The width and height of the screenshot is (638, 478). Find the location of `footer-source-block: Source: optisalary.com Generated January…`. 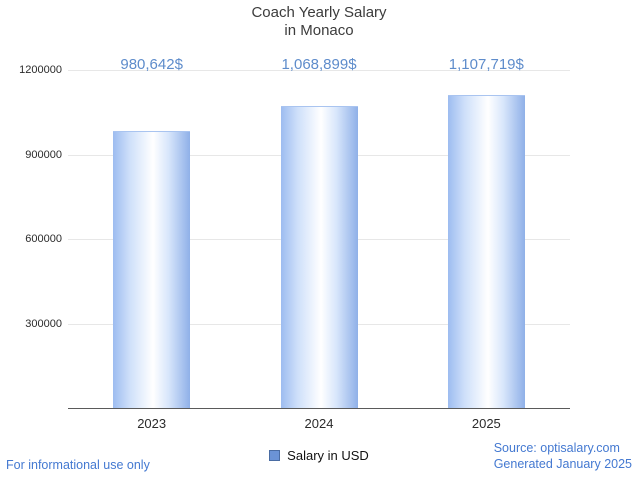

footer-source-block: Source: optisalary.com Generated January… is located at coordinates (563, 456).